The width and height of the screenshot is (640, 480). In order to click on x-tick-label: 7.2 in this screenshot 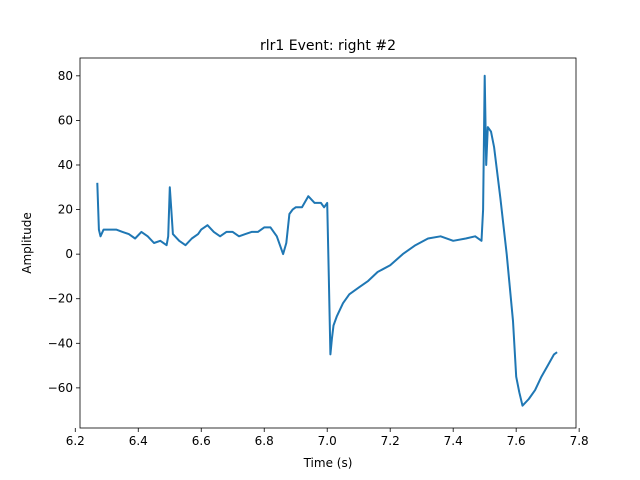, I will do `click(390, 441)`.